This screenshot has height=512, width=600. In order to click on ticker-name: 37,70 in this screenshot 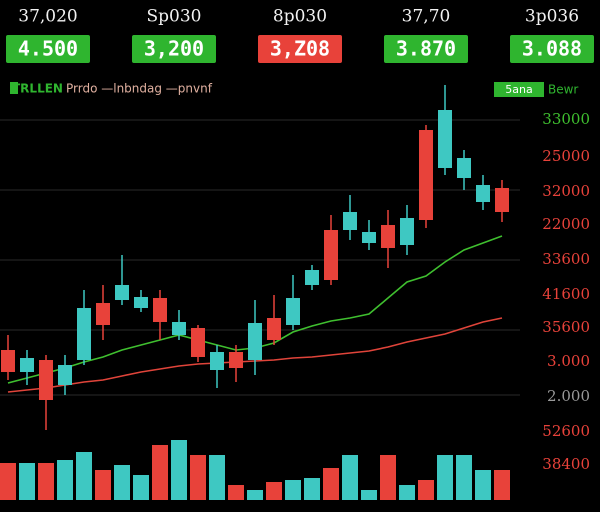, I will do `click(426, 17)`.